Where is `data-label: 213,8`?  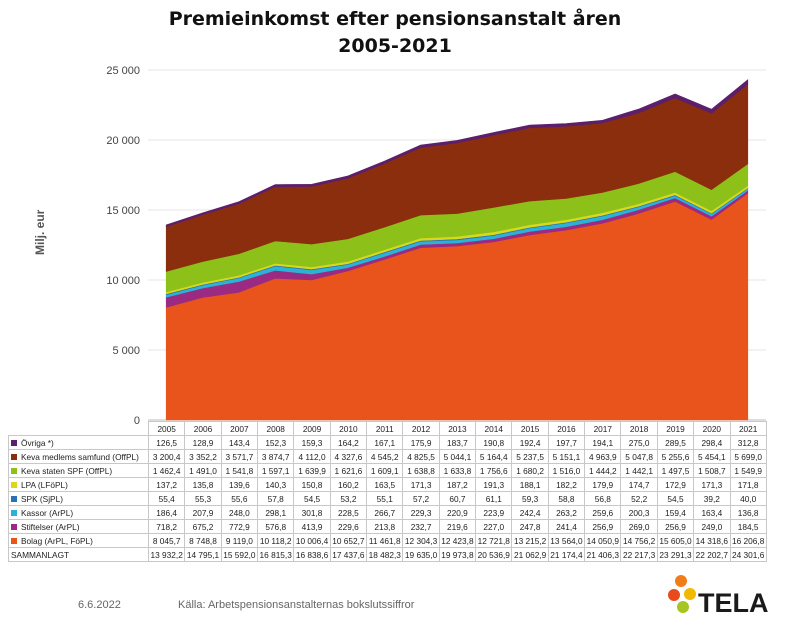
data-label: 213,8 is located at coordinates (385, 526).